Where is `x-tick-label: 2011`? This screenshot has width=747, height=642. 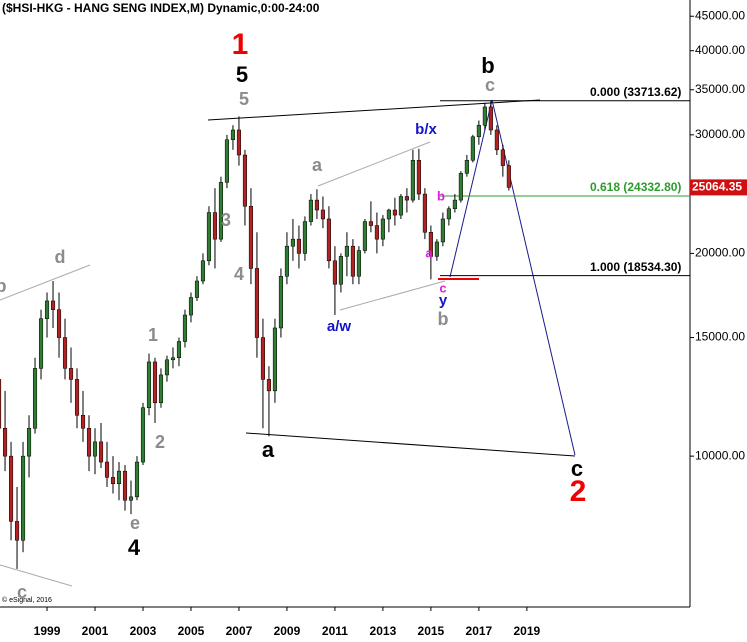 x-tick-label: 2011 is located at coordinates (335, 631).